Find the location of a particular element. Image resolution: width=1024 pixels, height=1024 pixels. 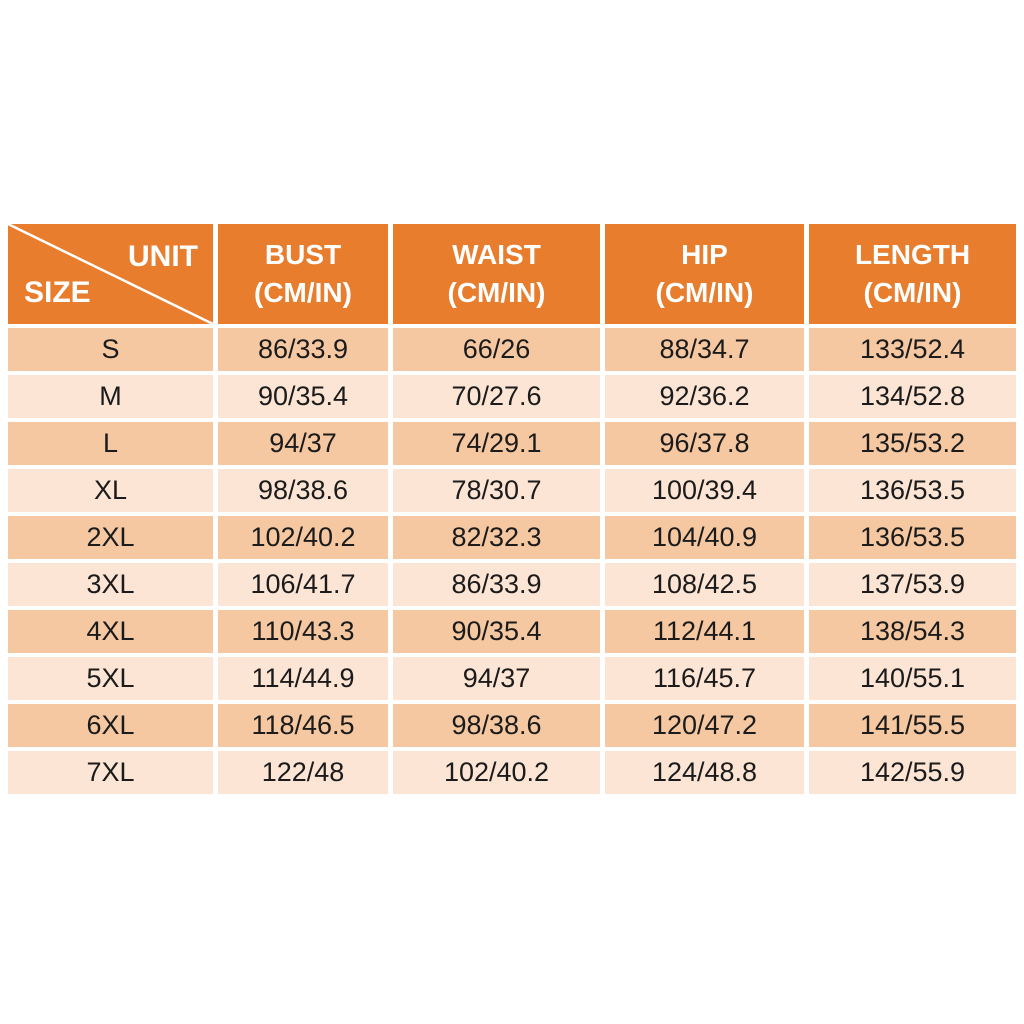

hip-cell: 104/40.9 is located at coordinates (704, 537).